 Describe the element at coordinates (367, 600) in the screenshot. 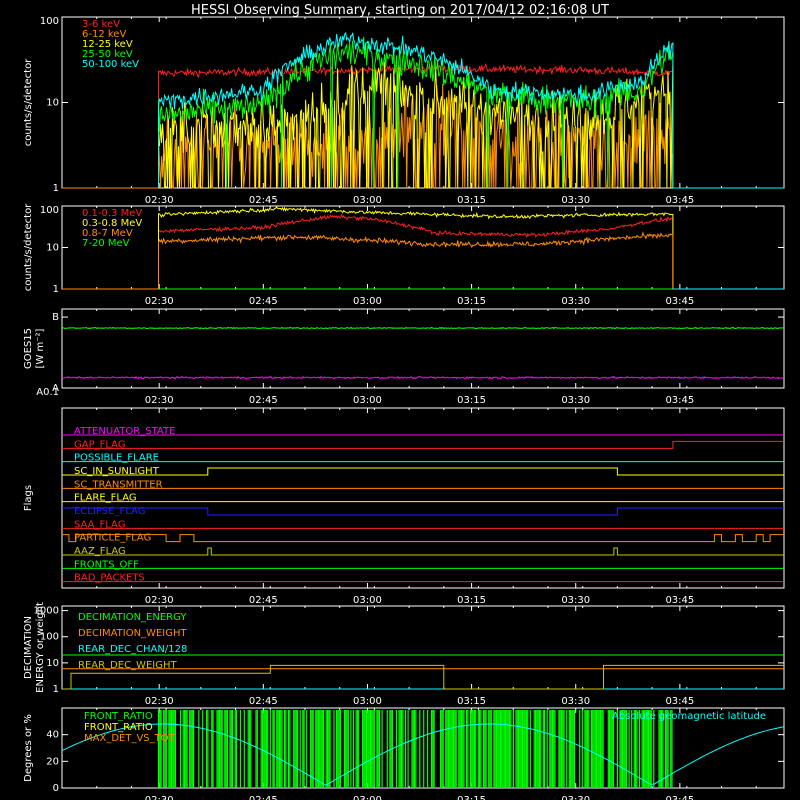

I see `flags-xtick-label: 03:00` at that location.